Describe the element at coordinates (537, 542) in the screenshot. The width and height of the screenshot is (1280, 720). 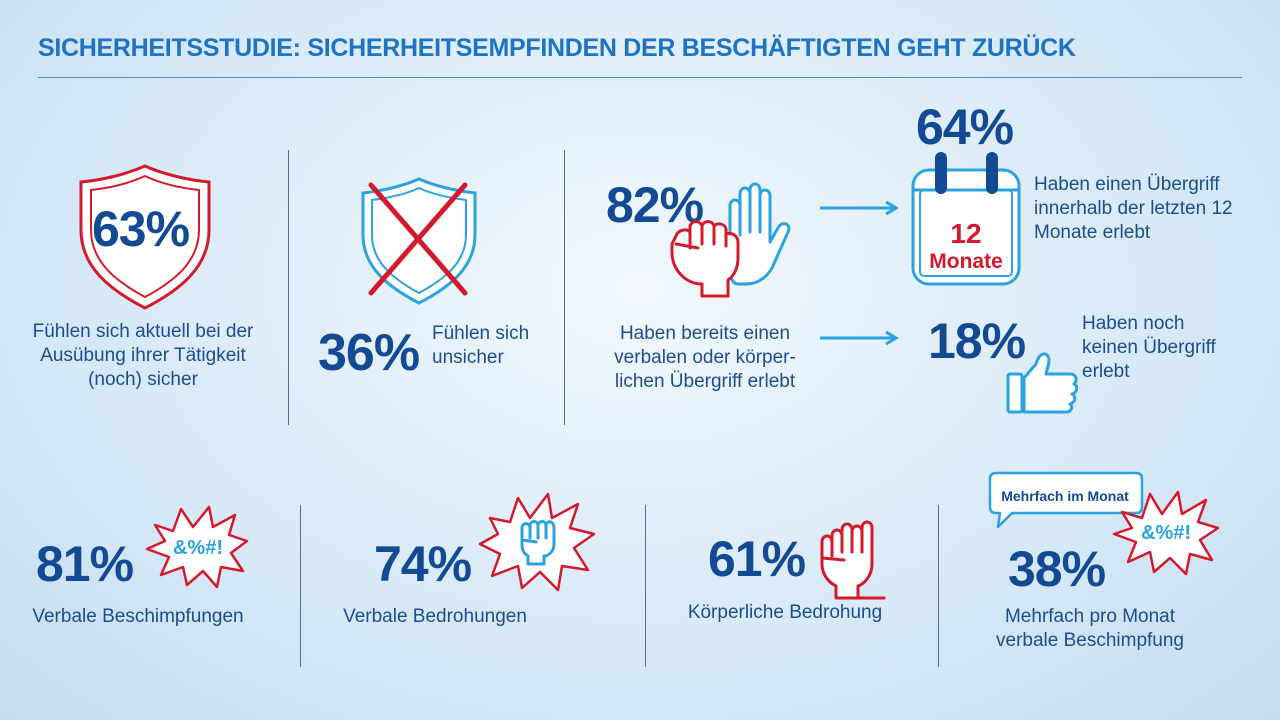
I see `raised-fist-burst-icon` at that location.